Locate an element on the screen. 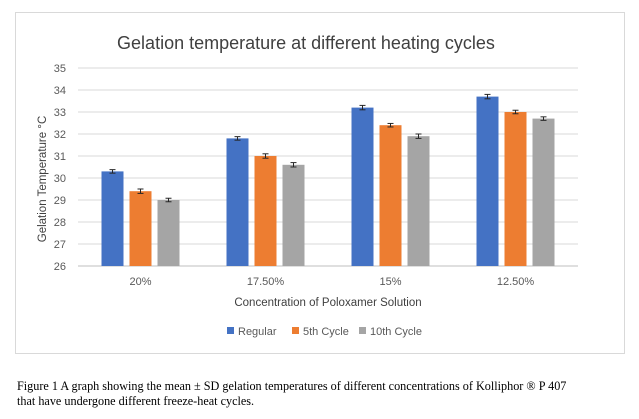 This screenshot has height=419, width=639. y-tick-label: 33 is located at coordinates (60, 113).